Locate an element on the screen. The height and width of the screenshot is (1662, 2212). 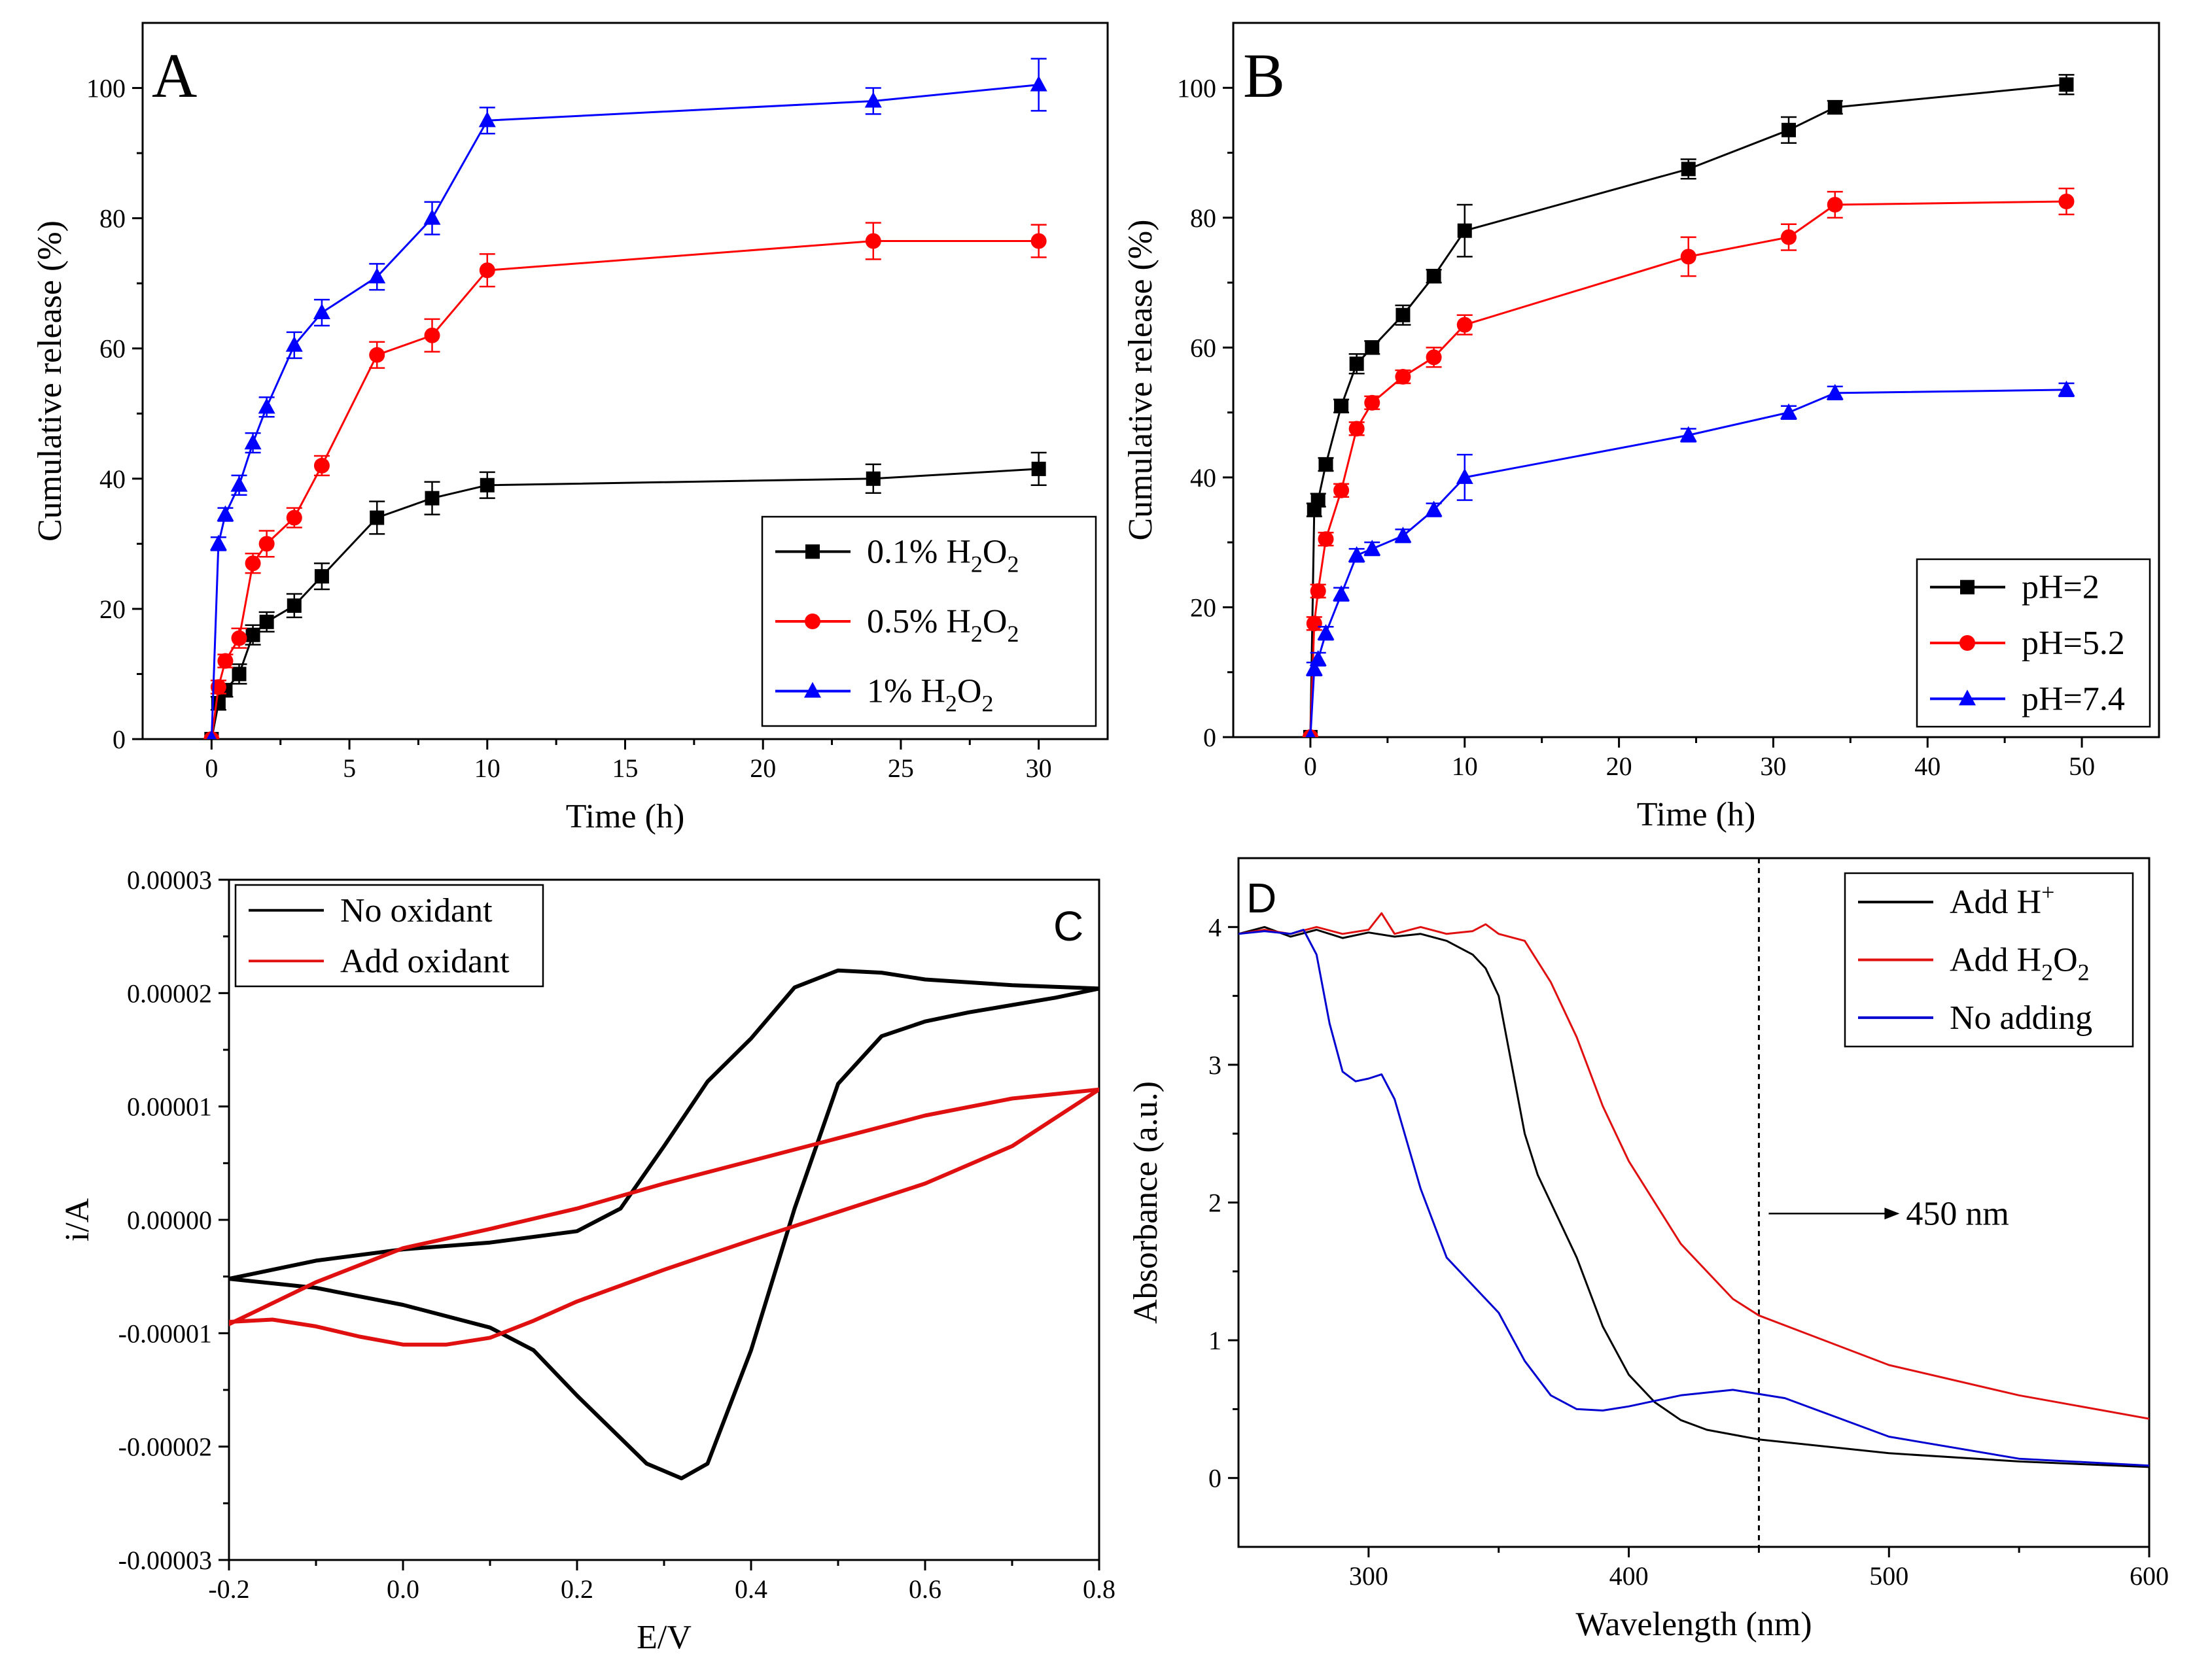
x-tick-label-C: 0.4 is located at coordinates (751, 1589).